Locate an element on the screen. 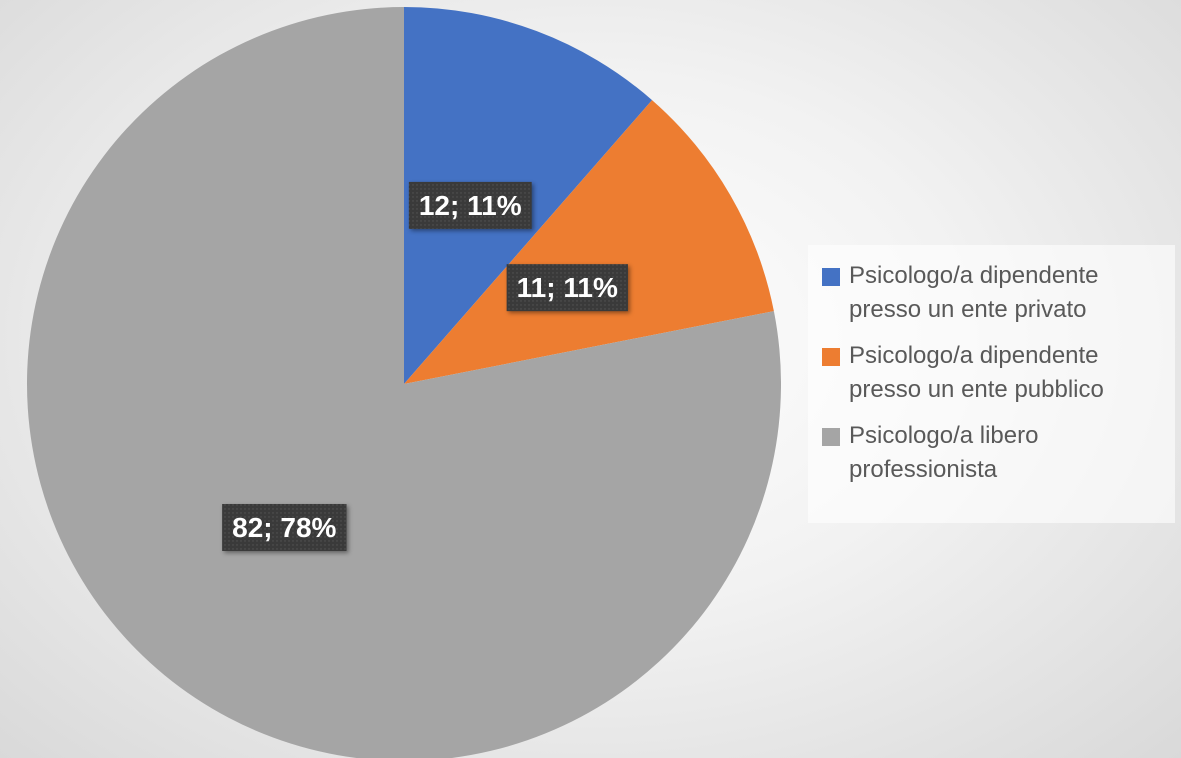  legend-item: Psicologo/a libero professionista is located at coordinates (993, 453).